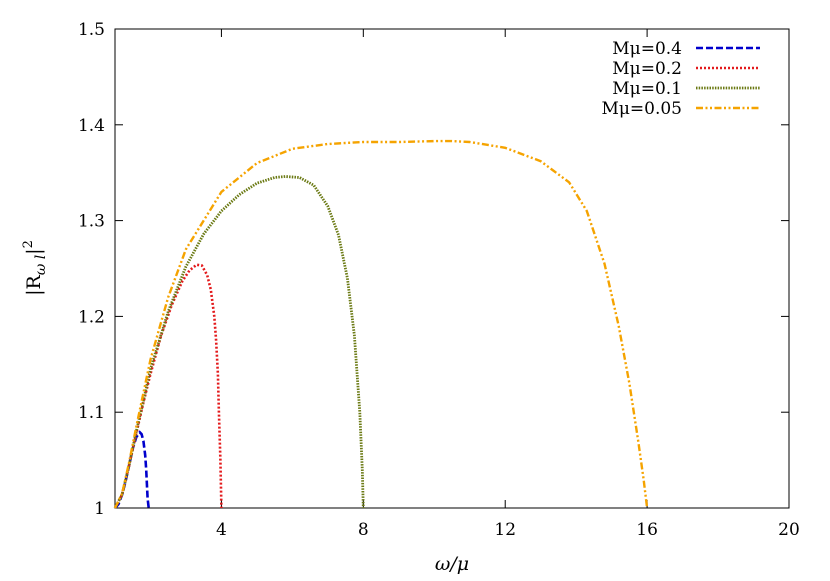 This screenshot has height=581, width=830. What do you see at coordinates (641, 109) in the screenshot?
I see `legend-label-3: Mμ=0.05` at bounding box center [641, 109].